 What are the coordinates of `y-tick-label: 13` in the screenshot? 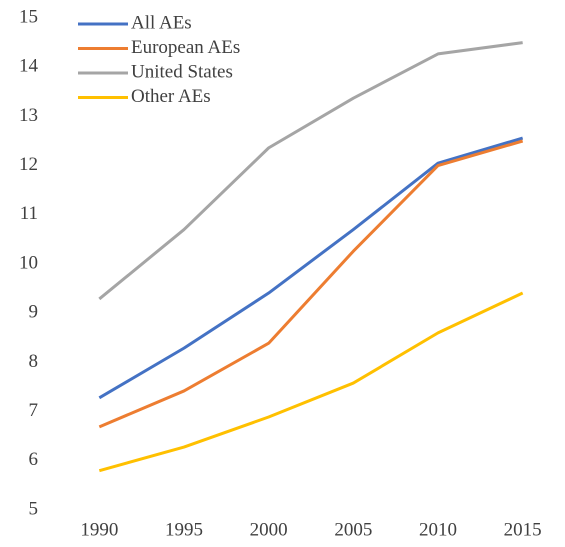 It's located at (28, 115).